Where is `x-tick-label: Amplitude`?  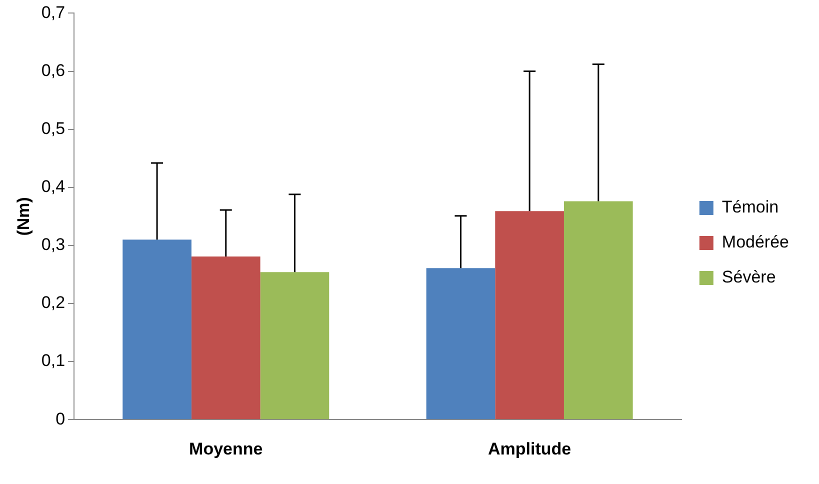 x-tick-label: Amplitude is located at coordinates (530, 448).